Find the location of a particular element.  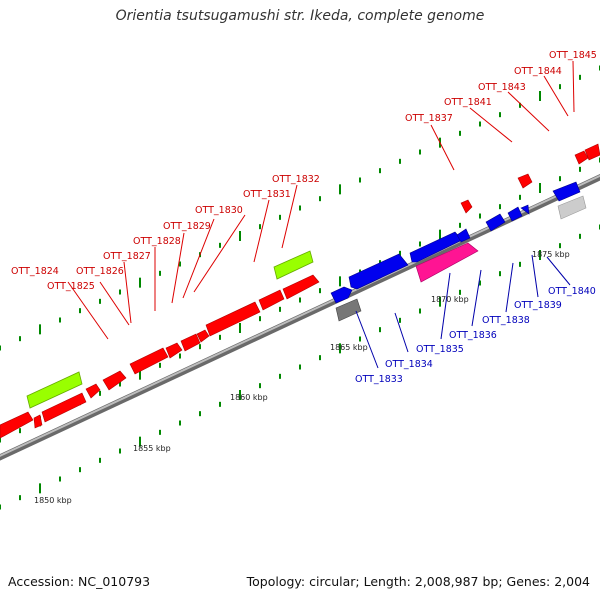

gene-label: OTT_1831 is located at coordinates (267, 194).